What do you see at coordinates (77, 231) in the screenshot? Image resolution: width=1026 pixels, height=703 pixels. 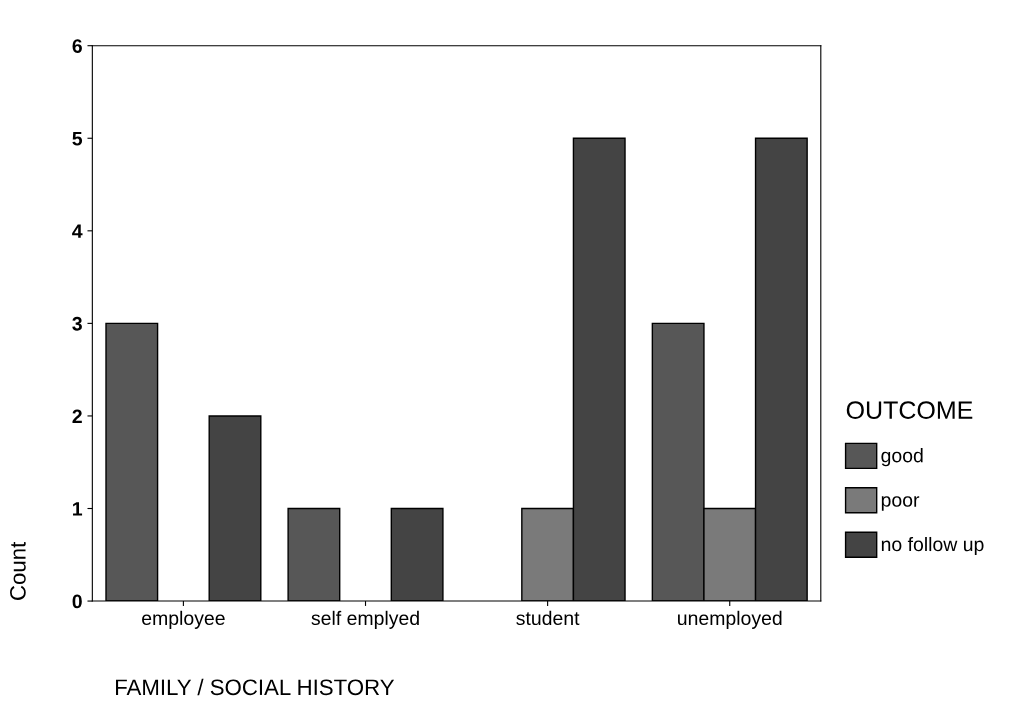 I see `y-tick-label: 4` at bounding box center [77, 231].